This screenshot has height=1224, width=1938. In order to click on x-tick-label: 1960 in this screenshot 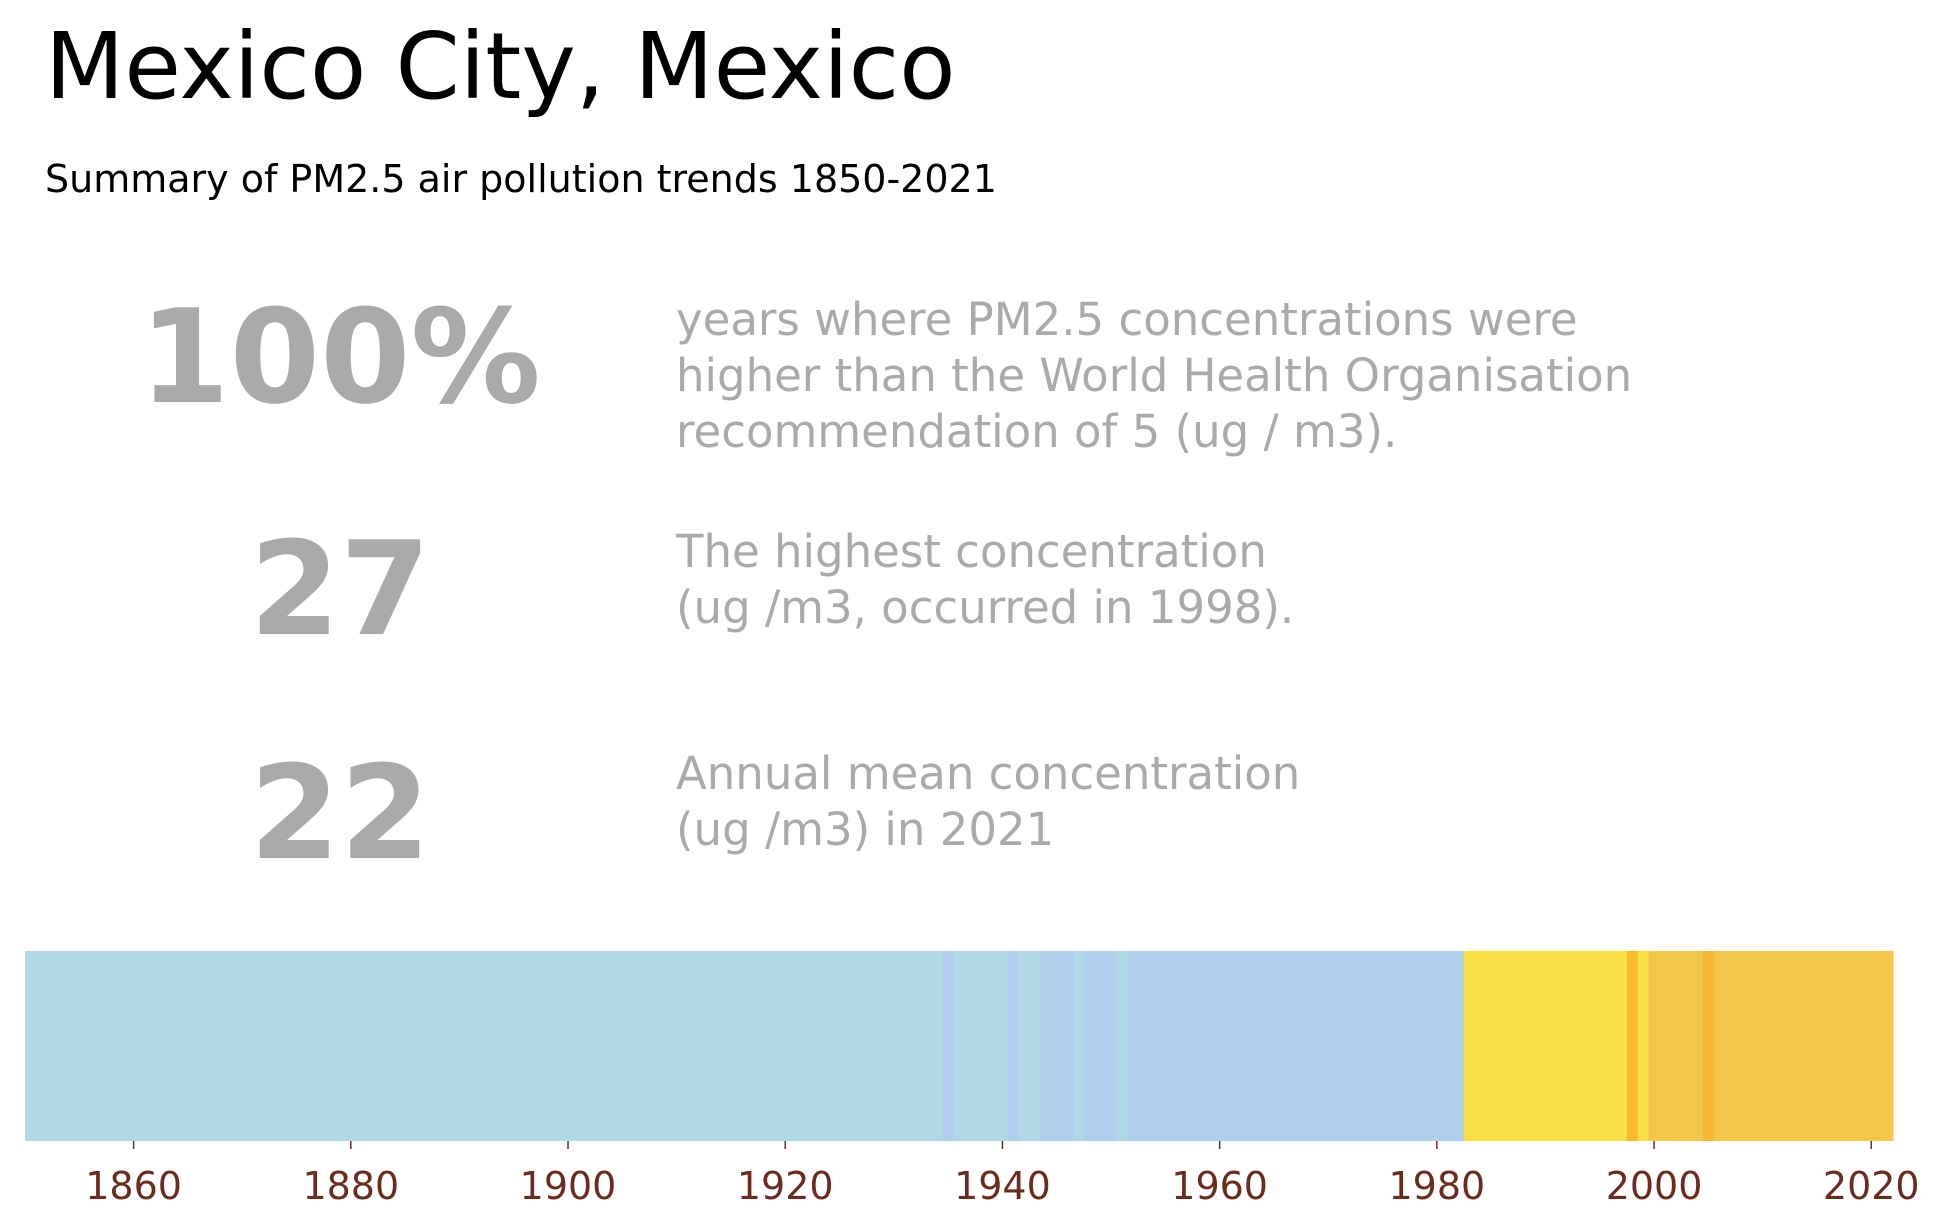, I will do `click(1219, 1186)`.